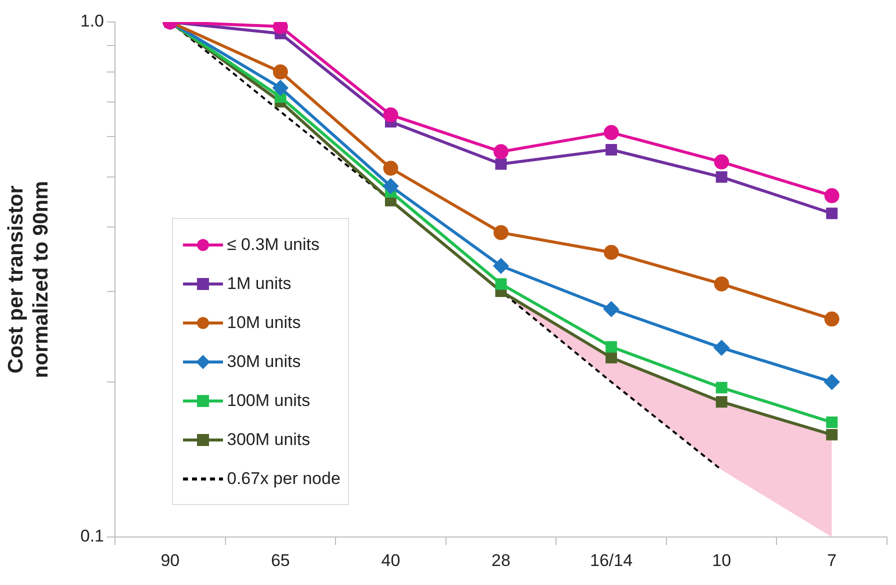 This screenshot has height=585, width=896. Describe the element at coordinates (280, 560) in the screenshot. I see `x-tick-label: 65` at that location.